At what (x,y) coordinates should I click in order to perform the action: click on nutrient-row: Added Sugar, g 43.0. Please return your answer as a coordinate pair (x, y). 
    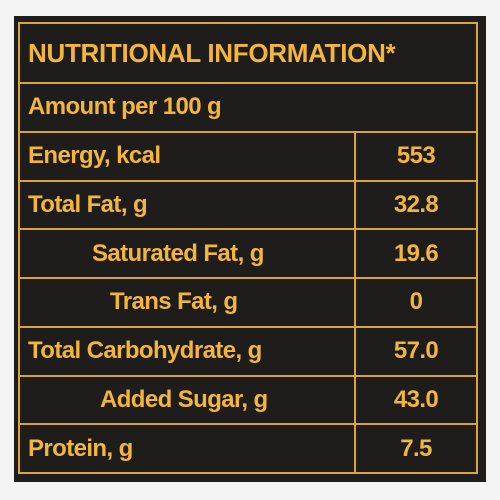
    Looking at the image, I should click on (248, 399).